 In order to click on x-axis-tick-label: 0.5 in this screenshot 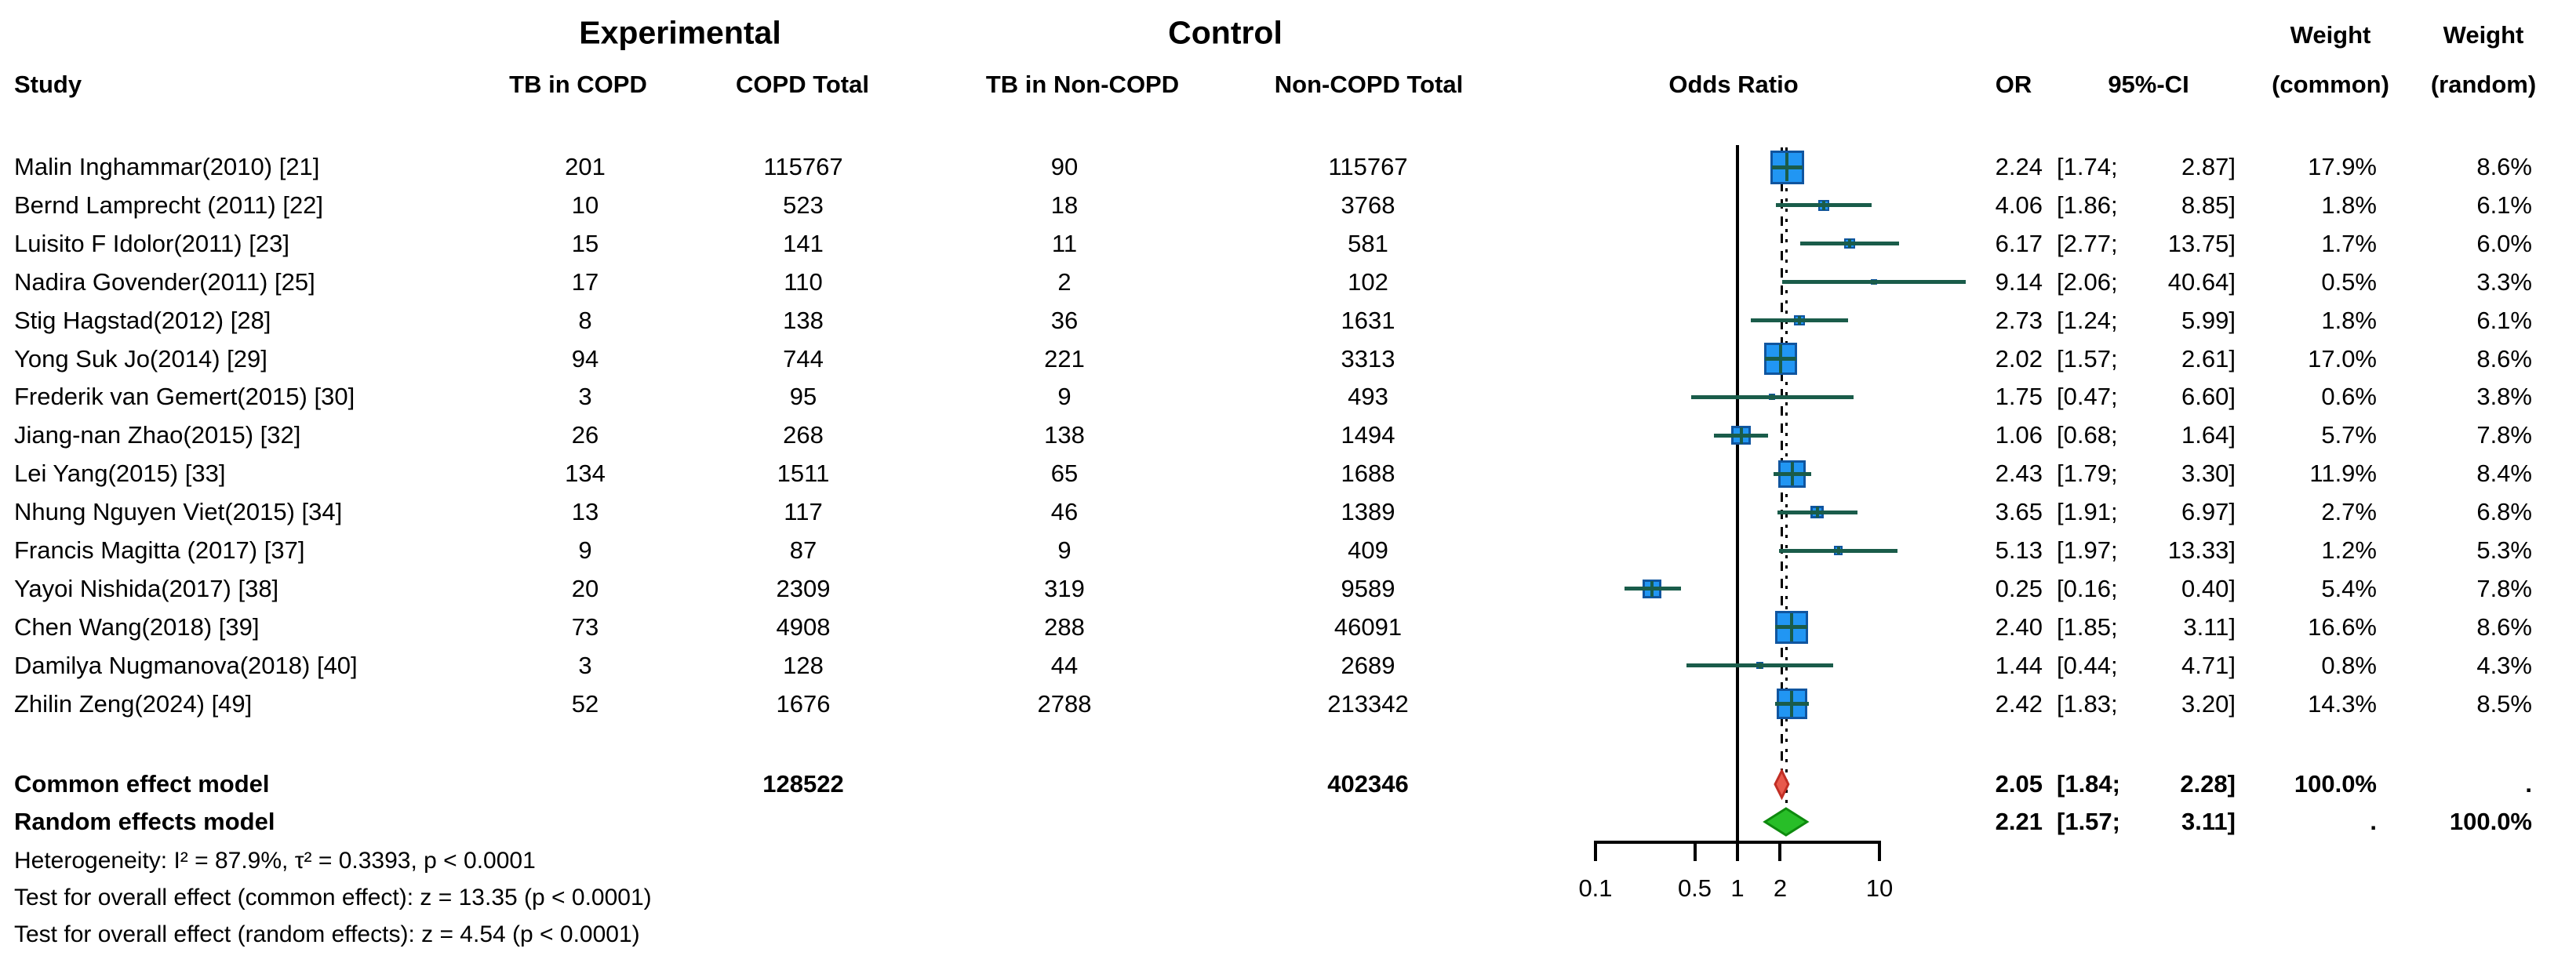, I will do `click(1695, 888)`.